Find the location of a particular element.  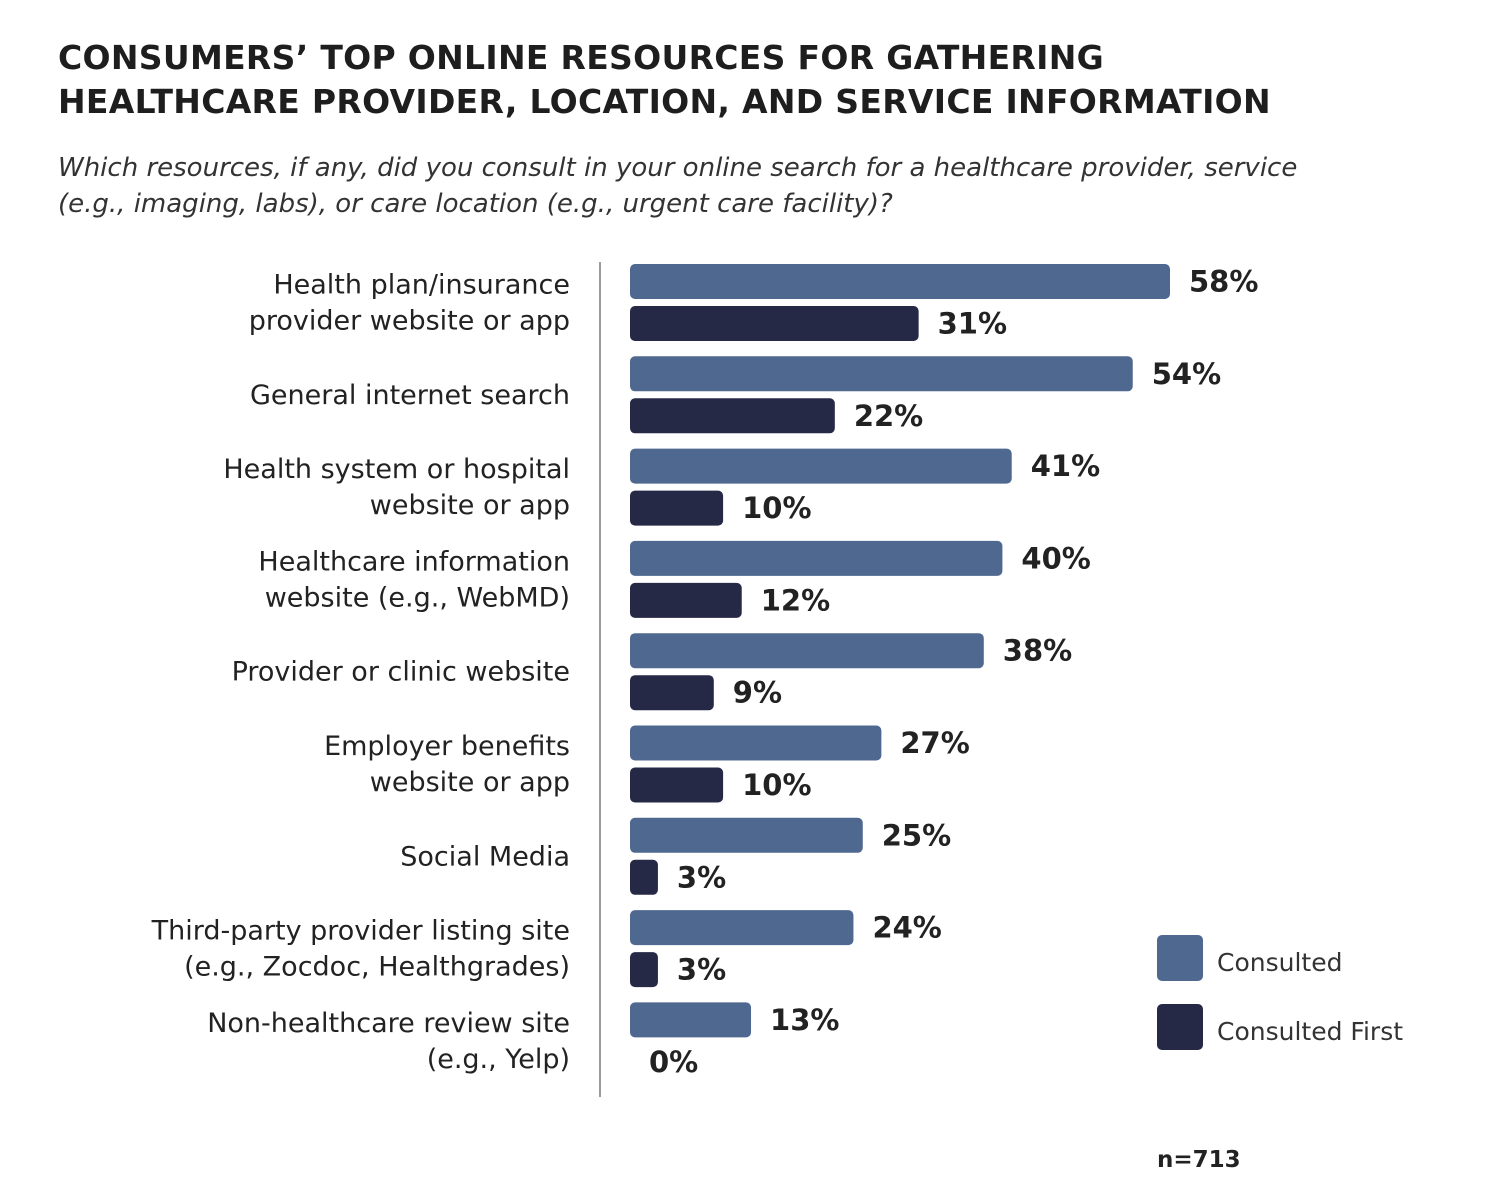

category-label: General internet search is located at coordinates (410, 395).